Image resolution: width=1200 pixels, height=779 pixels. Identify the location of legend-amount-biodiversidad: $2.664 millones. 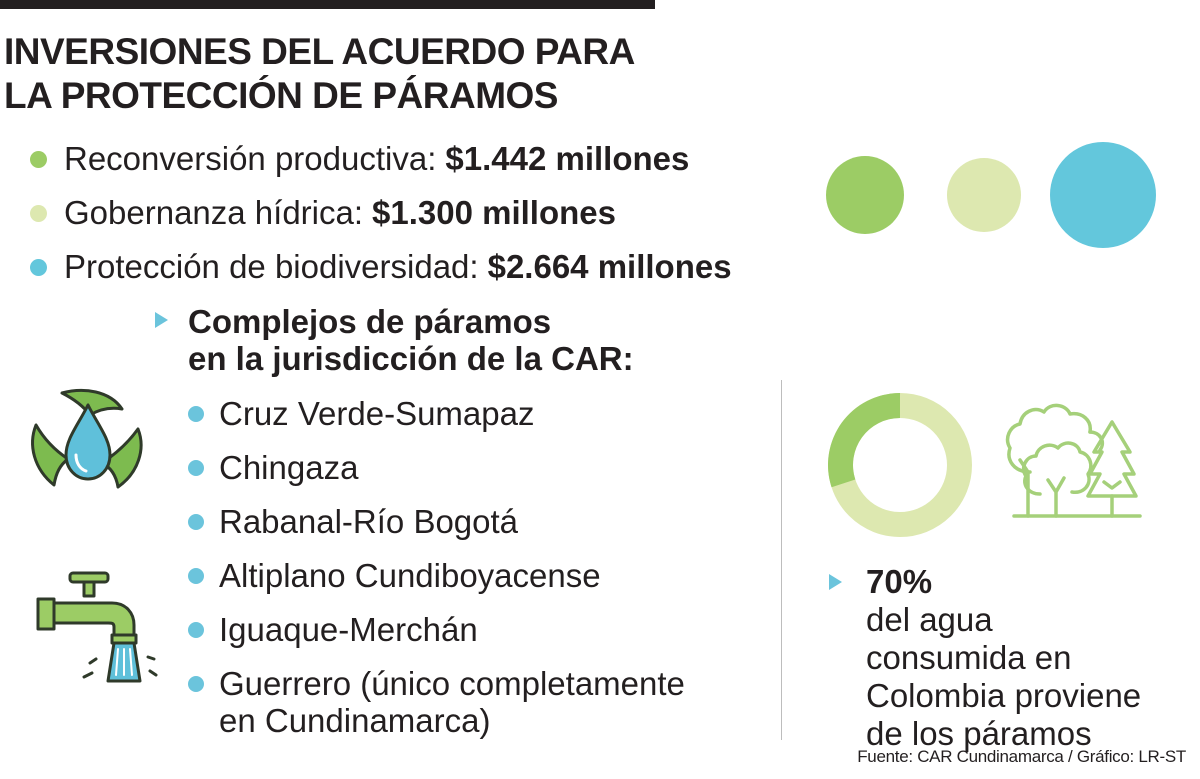
(609, 266).